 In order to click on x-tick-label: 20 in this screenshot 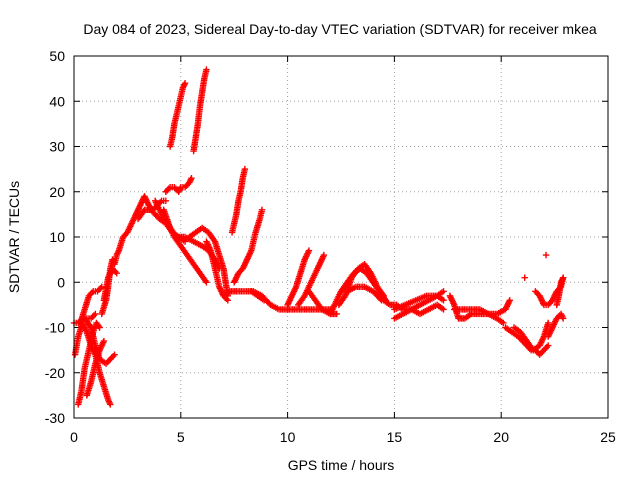, I will do `click(501, 437)`.